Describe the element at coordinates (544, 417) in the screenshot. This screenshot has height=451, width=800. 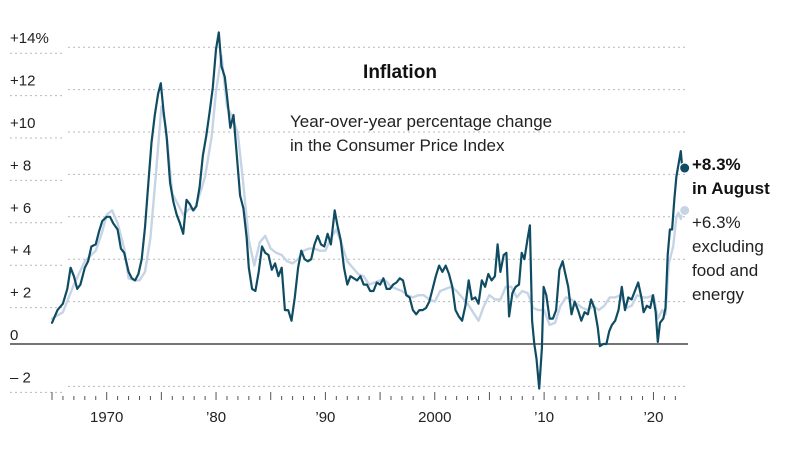
I see `x-tick-label: ’10` at that location.